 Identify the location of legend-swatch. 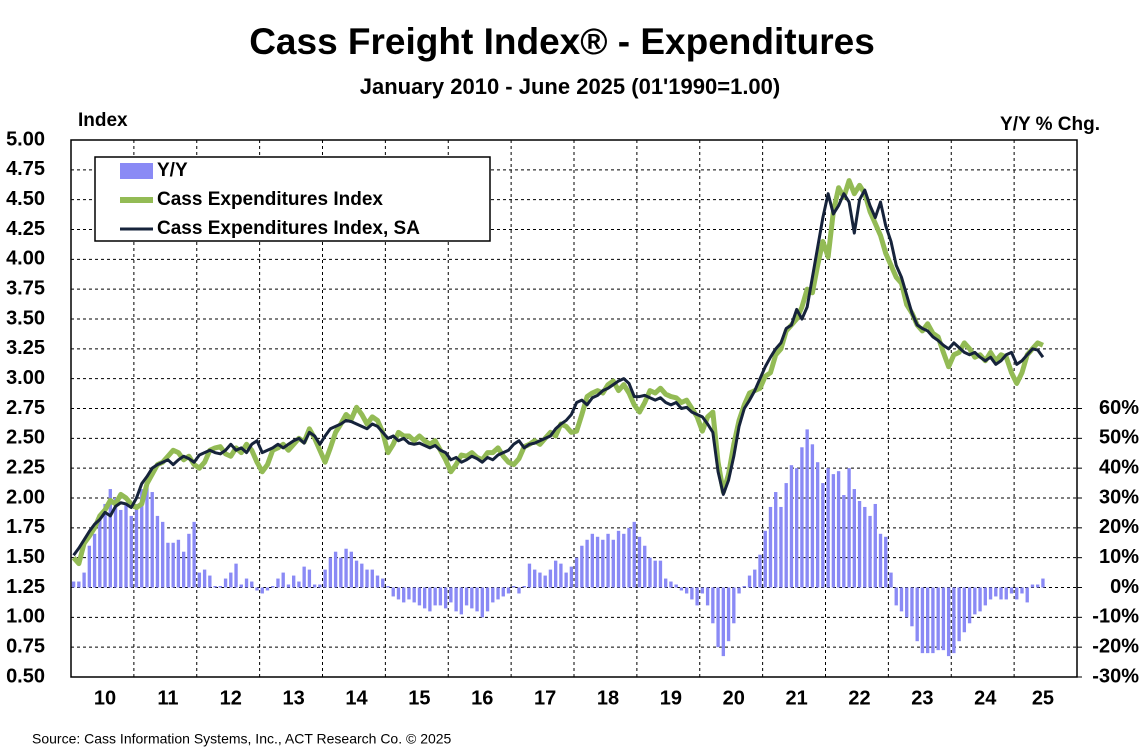
(136, 171).